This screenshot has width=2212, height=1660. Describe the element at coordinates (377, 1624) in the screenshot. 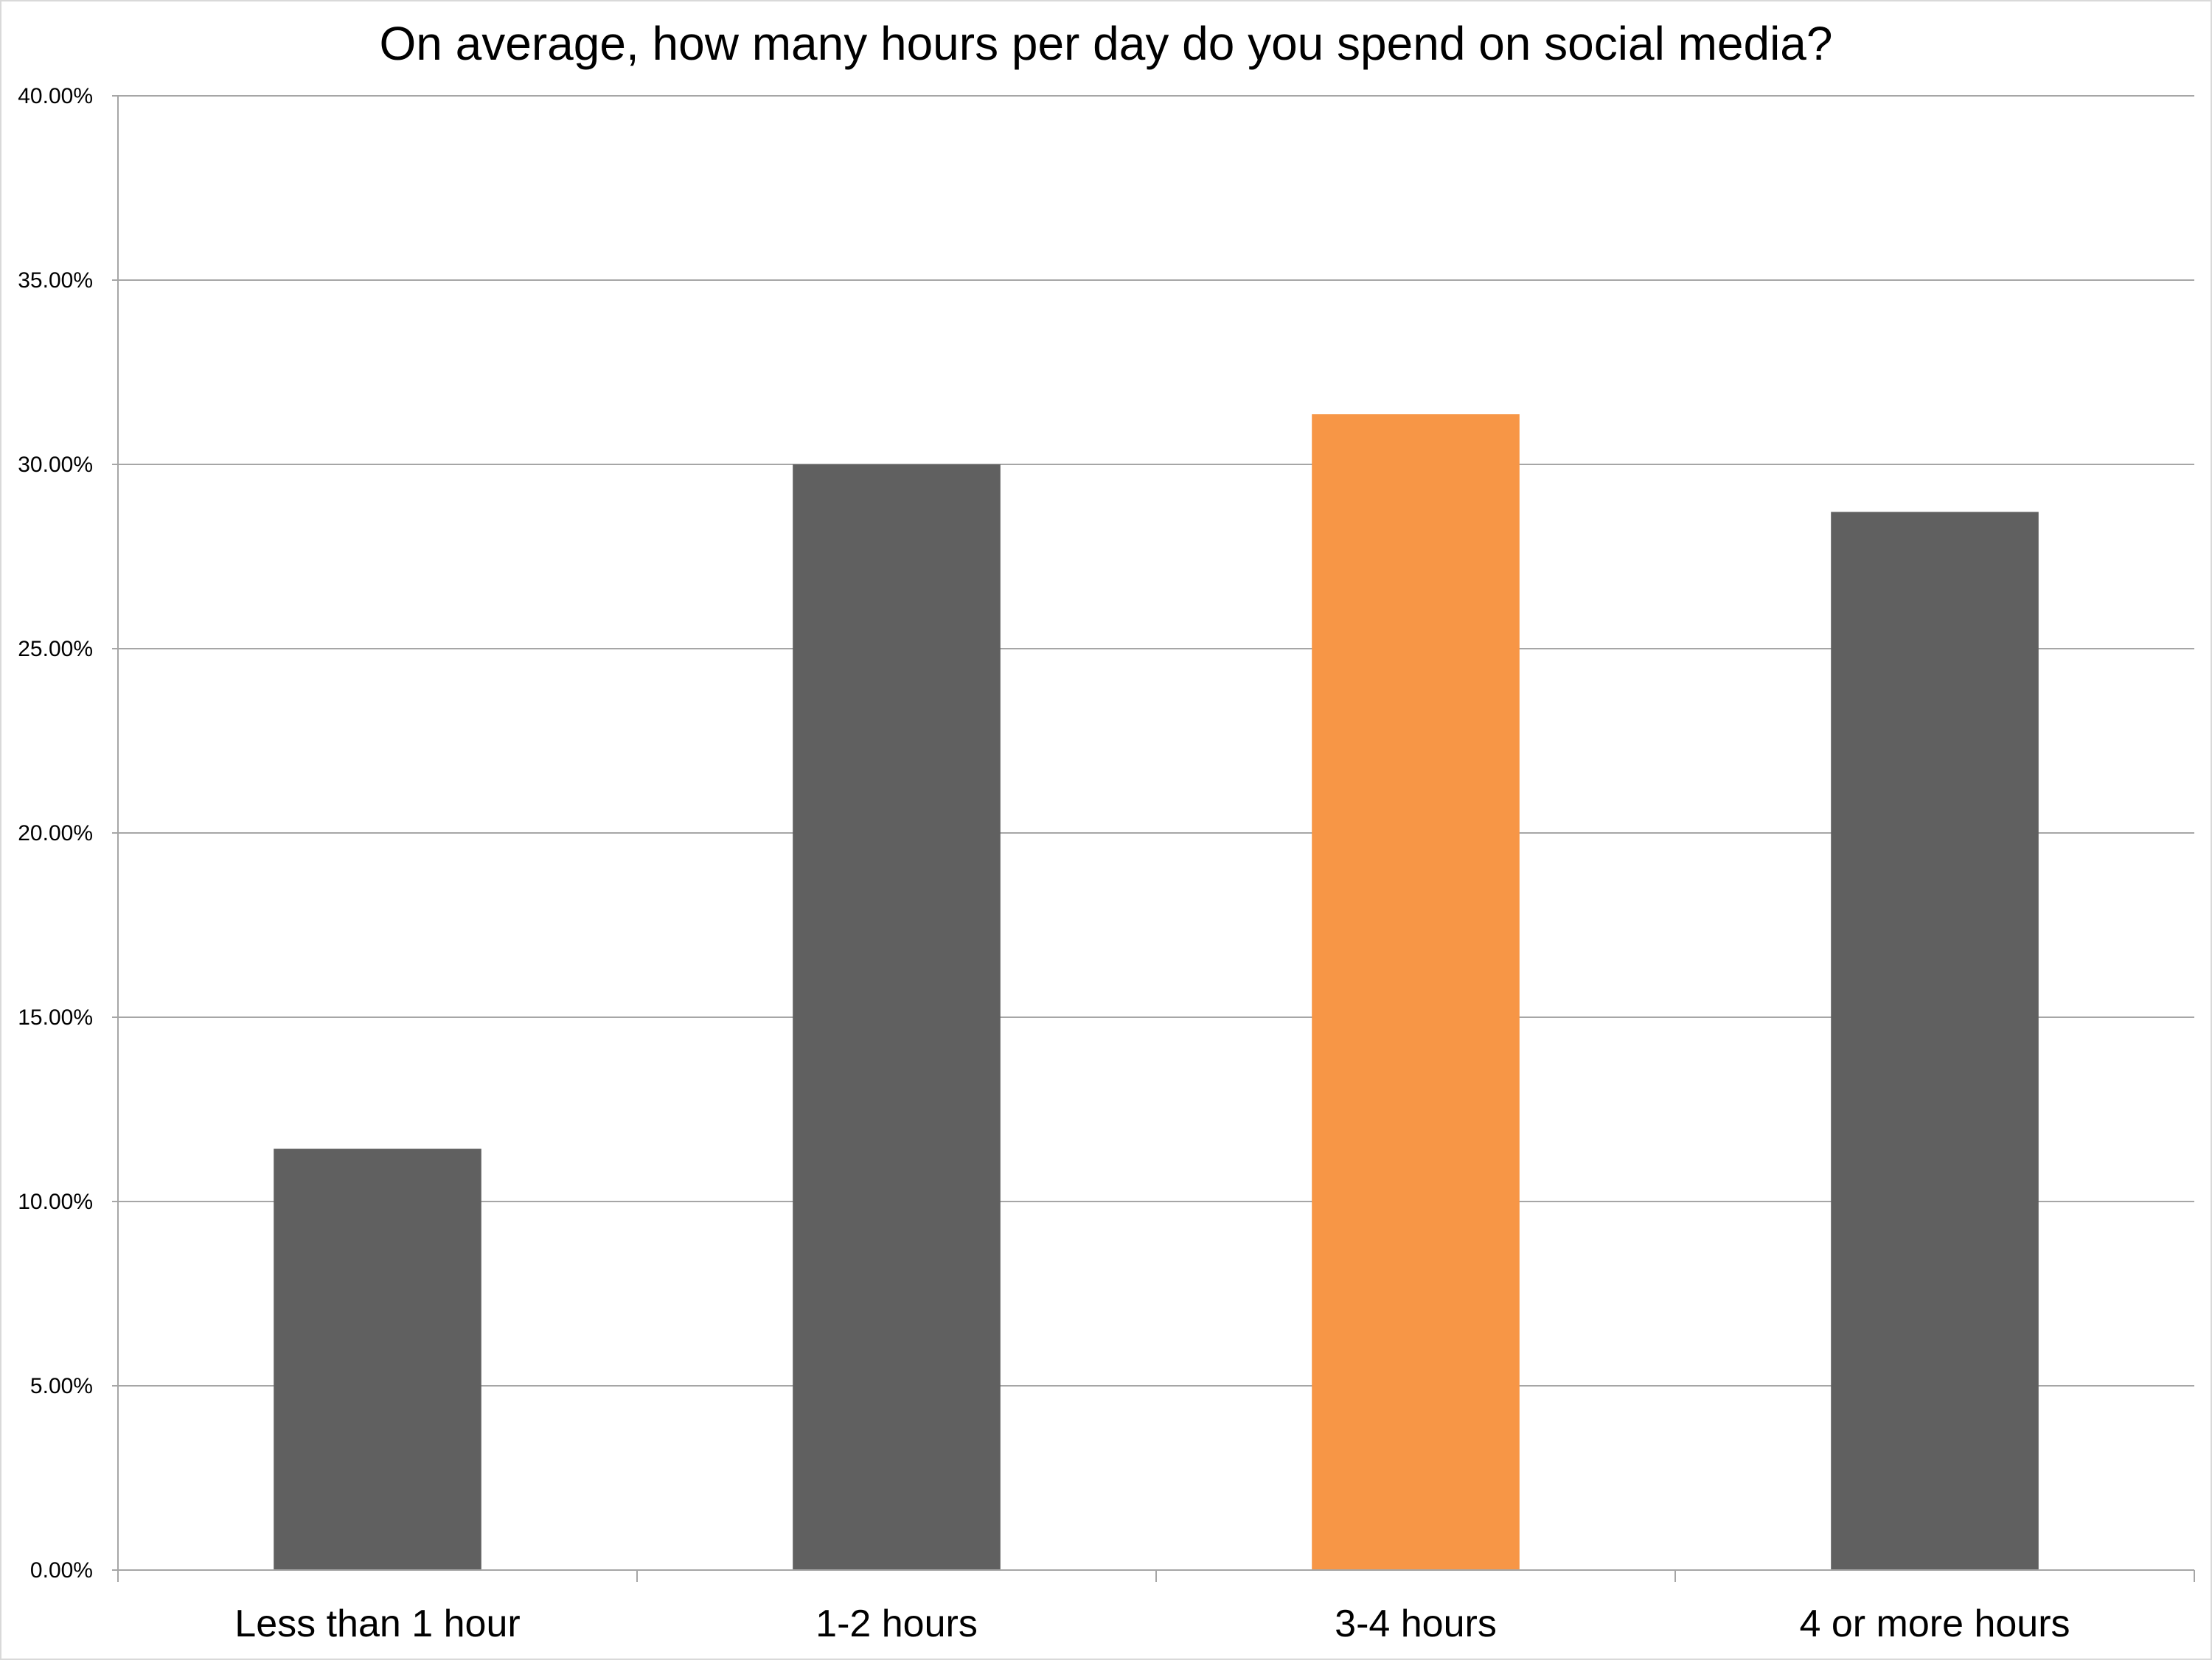

I see `x-category-label: Less than 1 hour` at that location.